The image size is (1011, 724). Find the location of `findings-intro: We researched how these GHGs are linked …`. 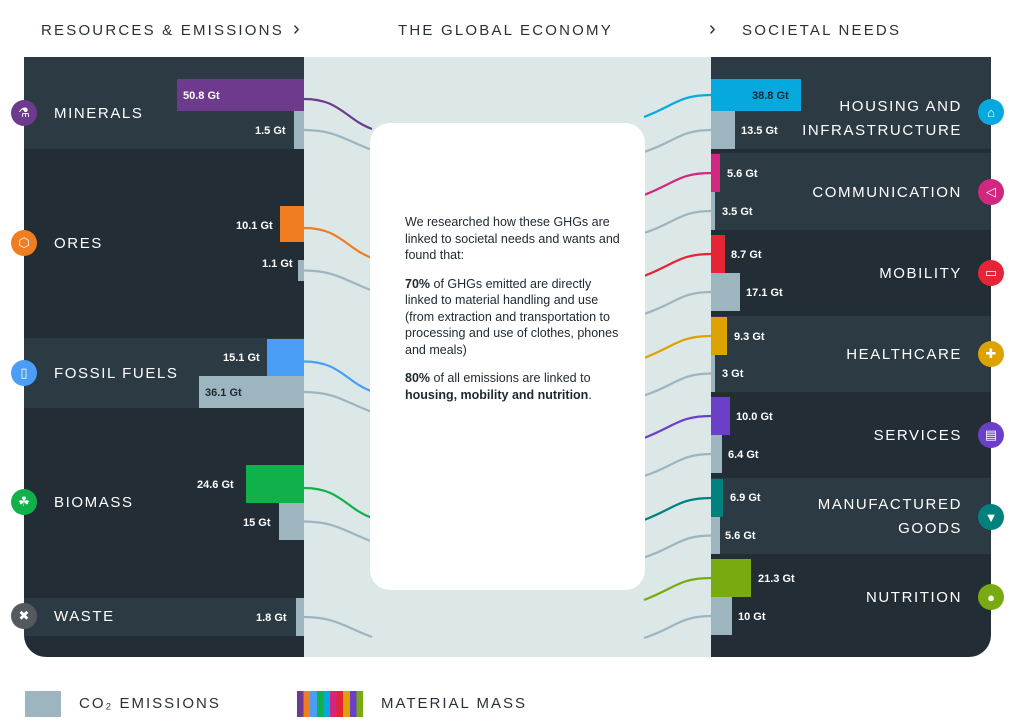

findings-intro: We researched how these GHGs are linked … is located at coordinates (512, 238).